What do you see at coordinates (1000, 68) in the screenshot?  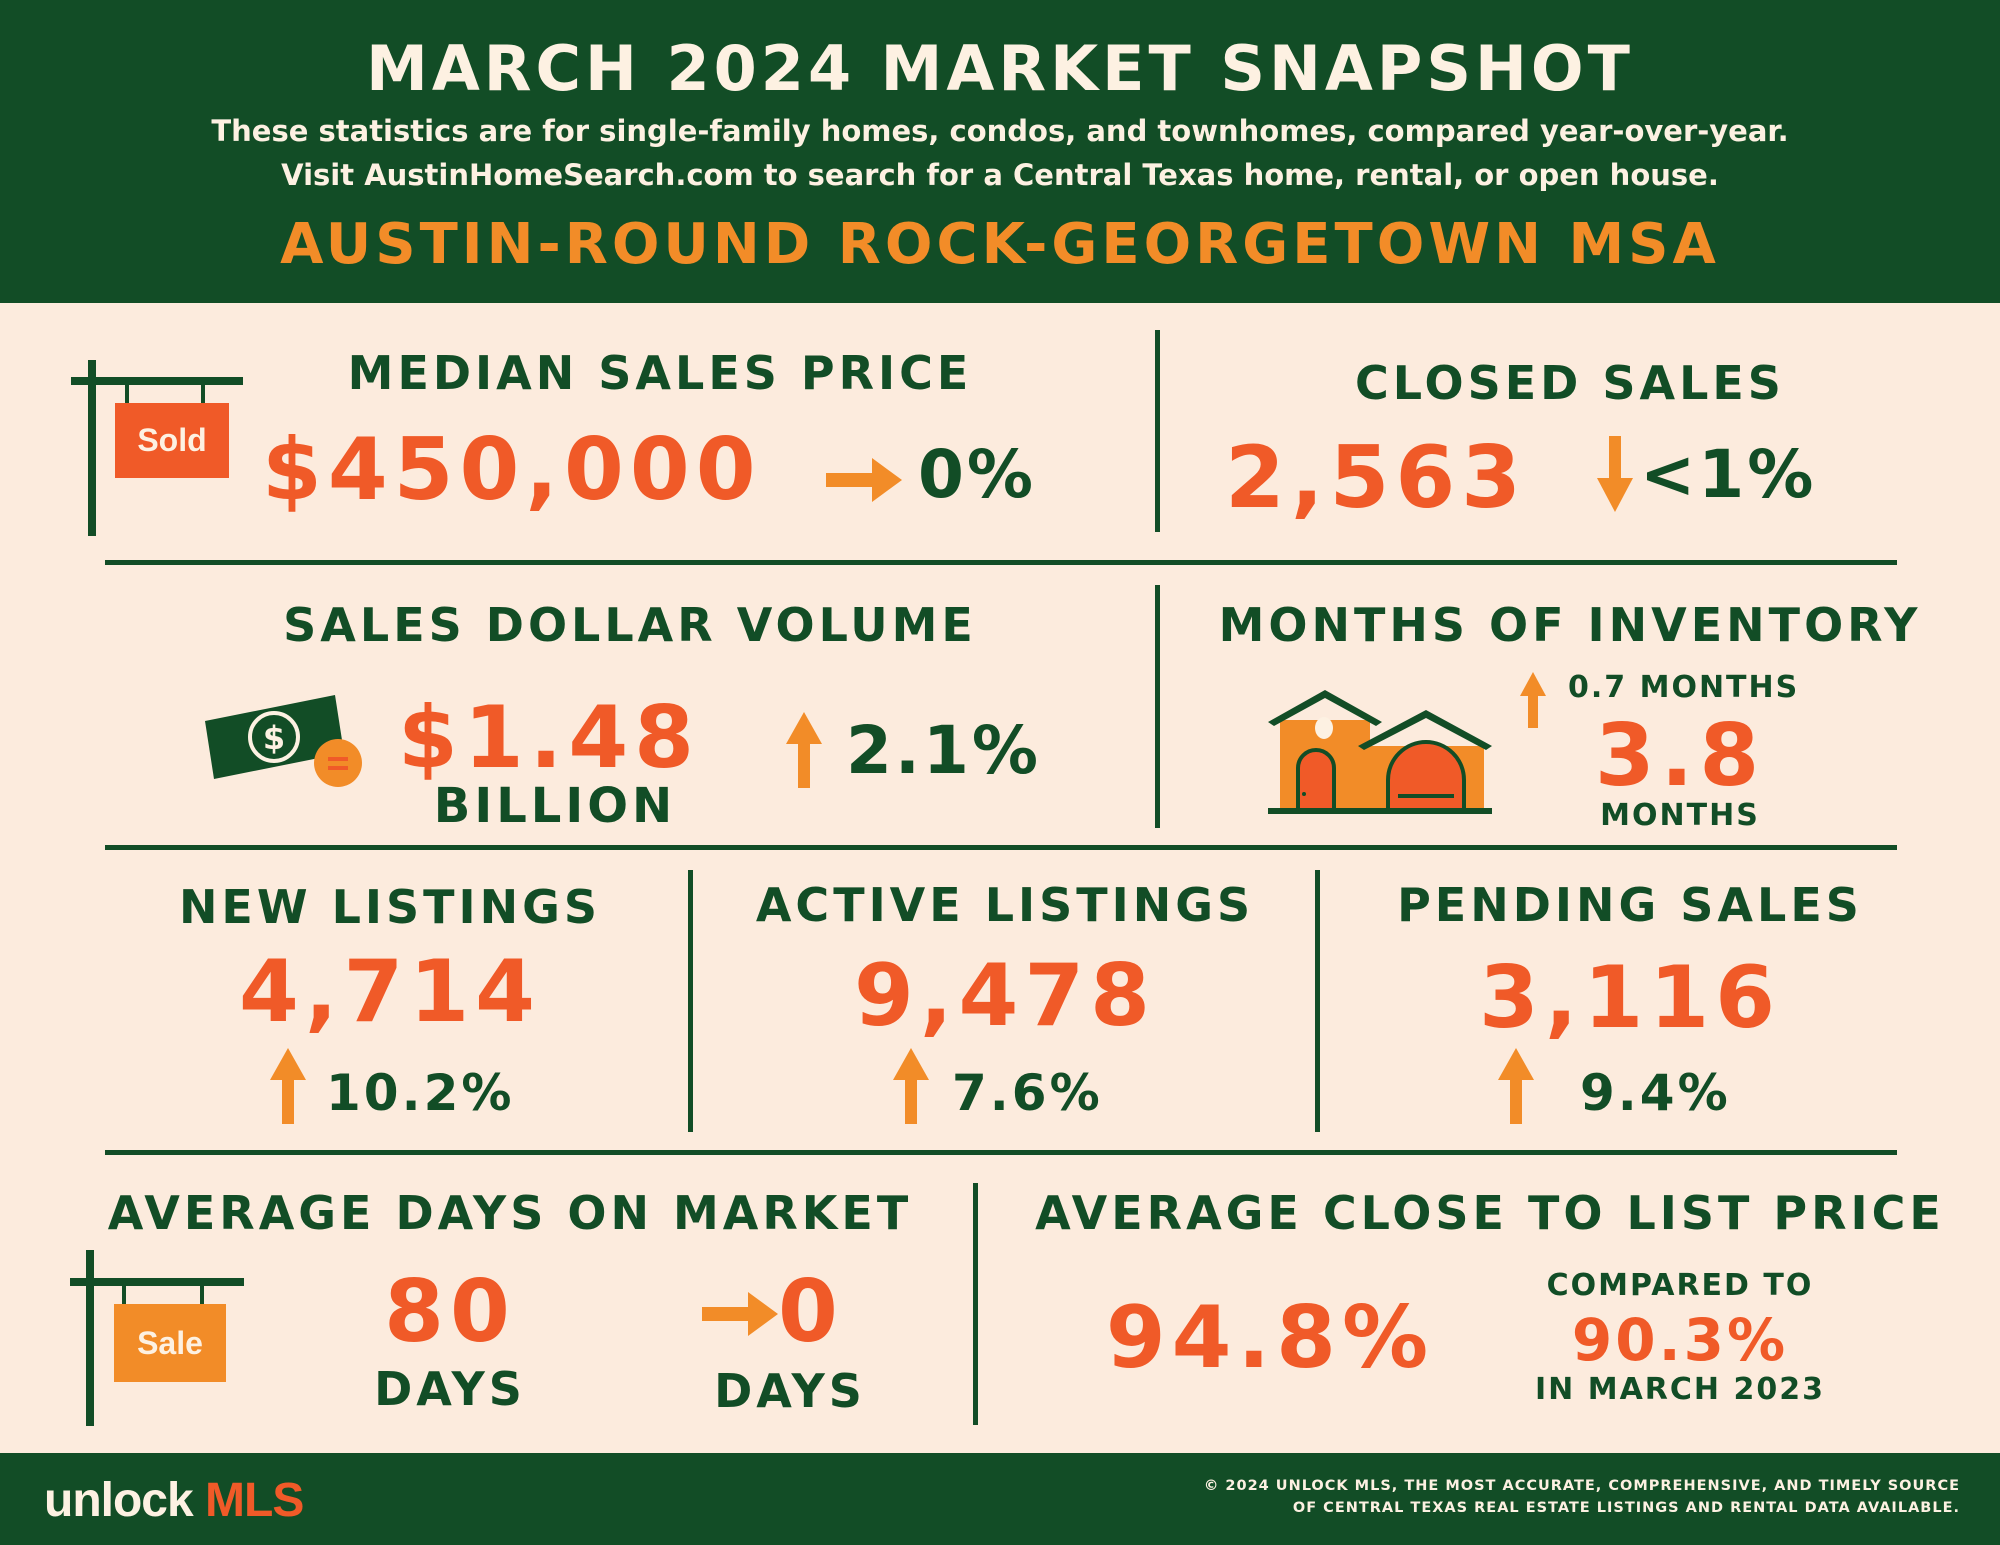 I see `page-title: MARCH 2024 MARKET SNAPSHOT` at bounding box center [1000, 68].